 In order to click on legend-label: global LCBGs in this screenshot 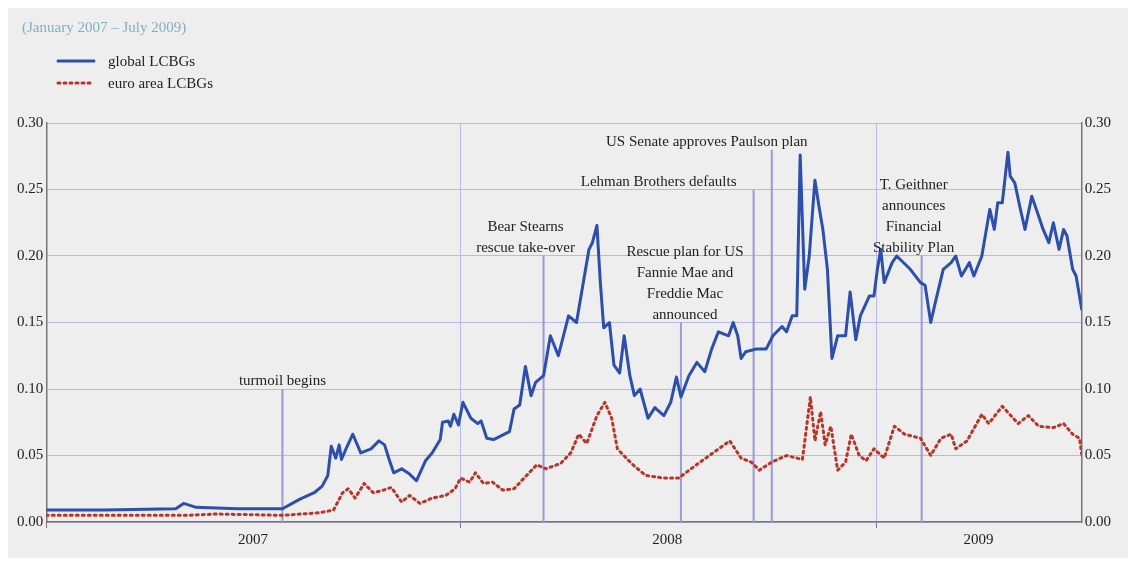, I will do `click(152, 61)`.